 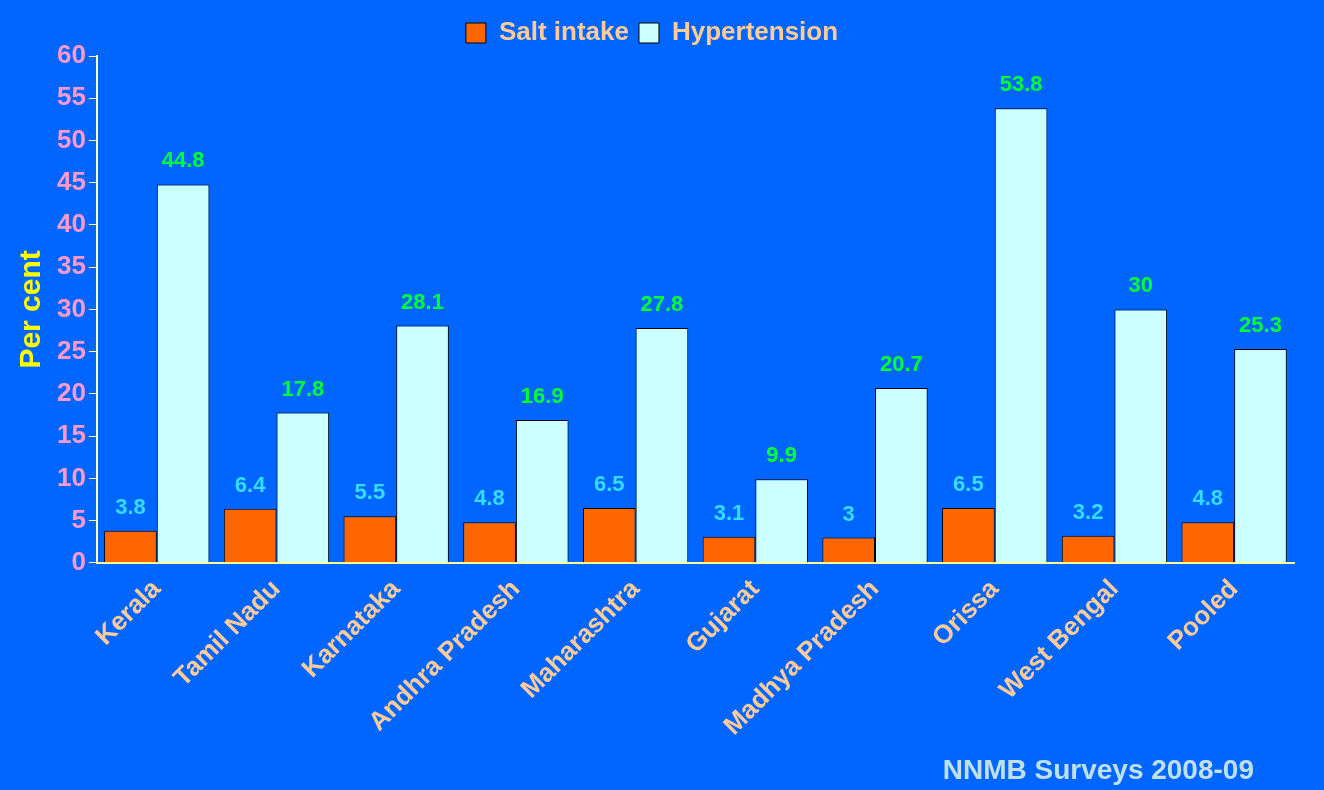 I want to click on legend-label: Salt intake, so click(x=563, y=31).